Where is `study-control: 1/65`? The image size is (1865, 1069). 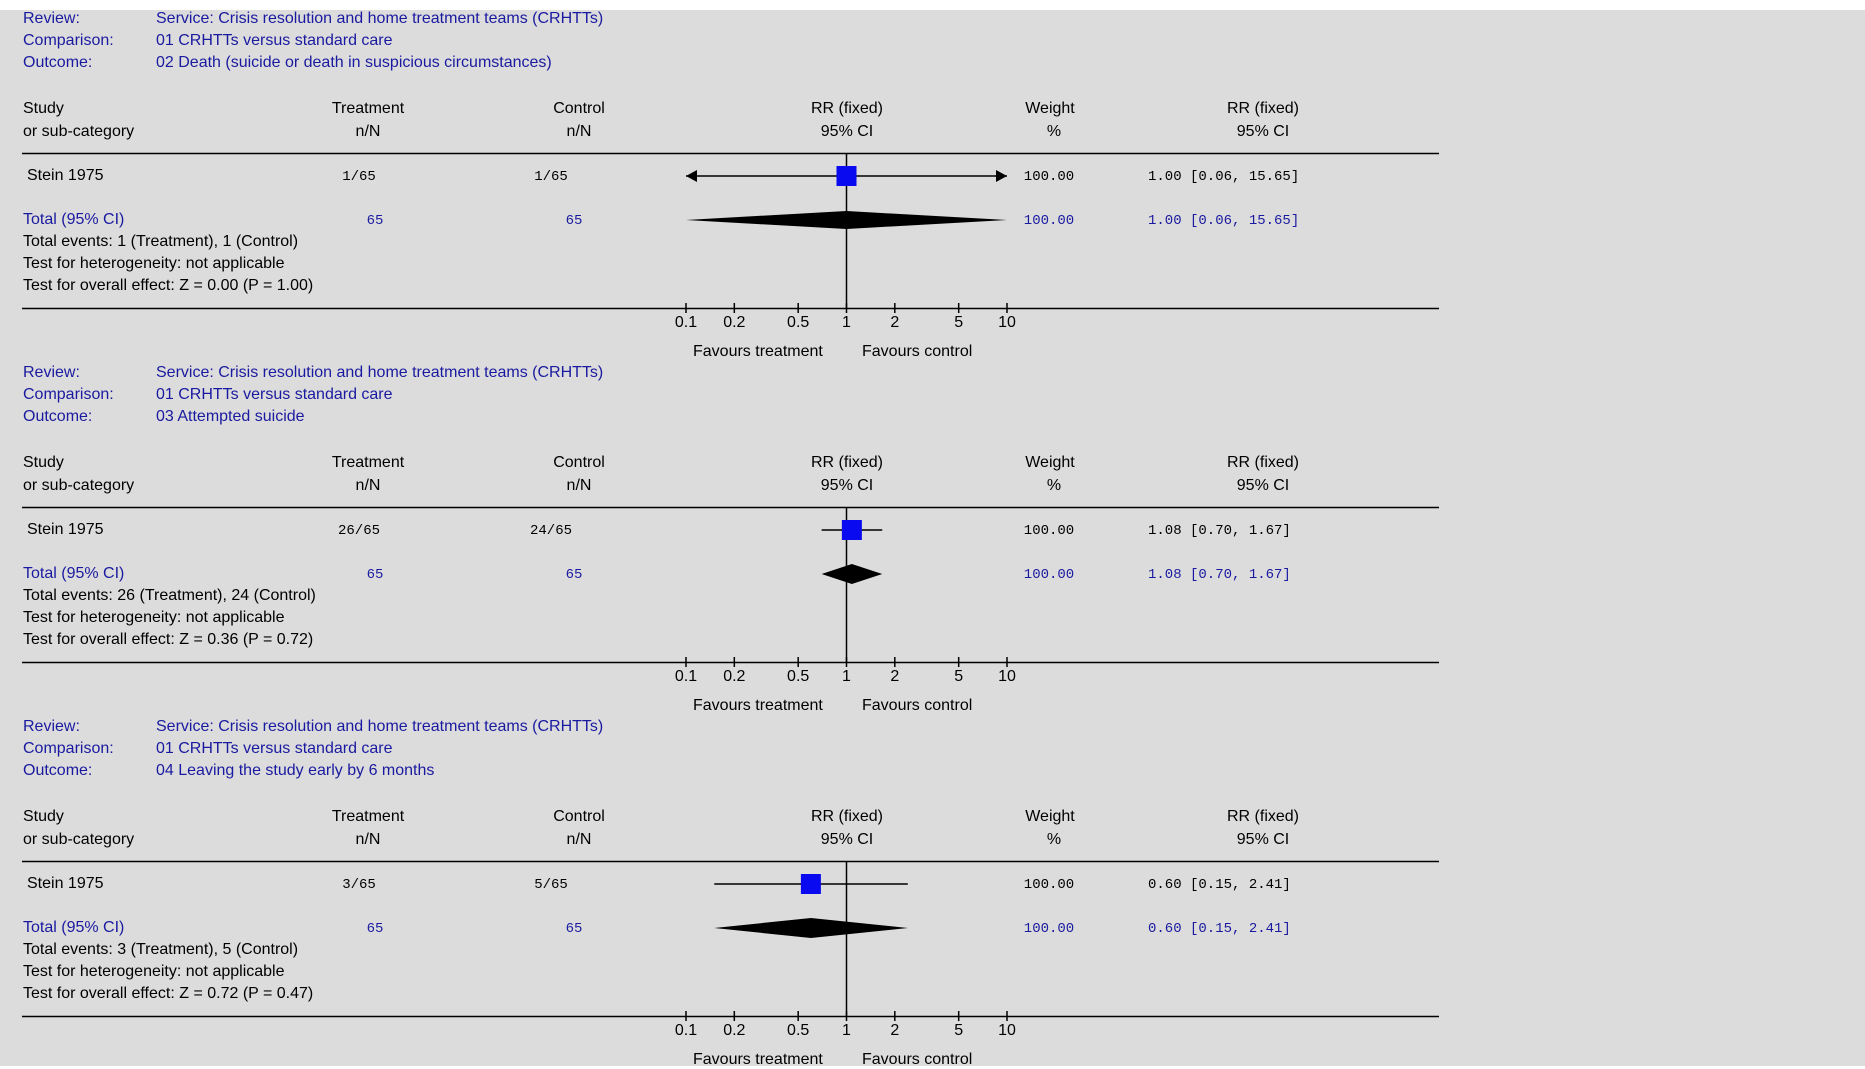 study-control: 1/65 is located at coordinates (551, 177).